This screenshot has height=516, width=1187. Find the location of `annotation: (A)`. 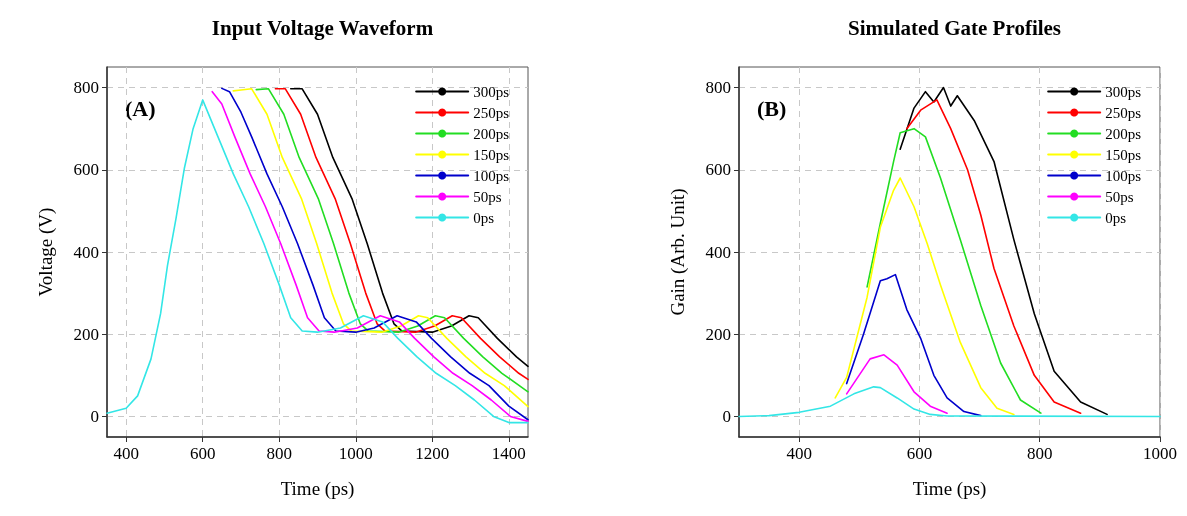

annotation: (A) is located at coordinates (140, 108).